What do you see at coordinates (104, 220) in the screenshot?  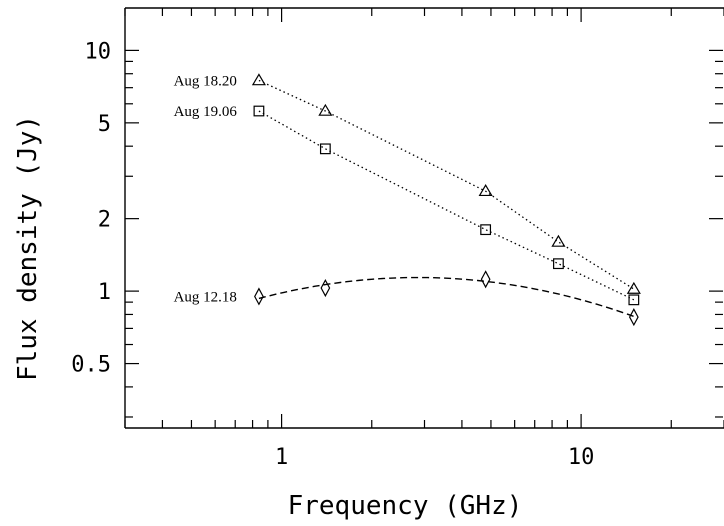 I see `y-tick-label: 2` at bounding box center [104, 220].